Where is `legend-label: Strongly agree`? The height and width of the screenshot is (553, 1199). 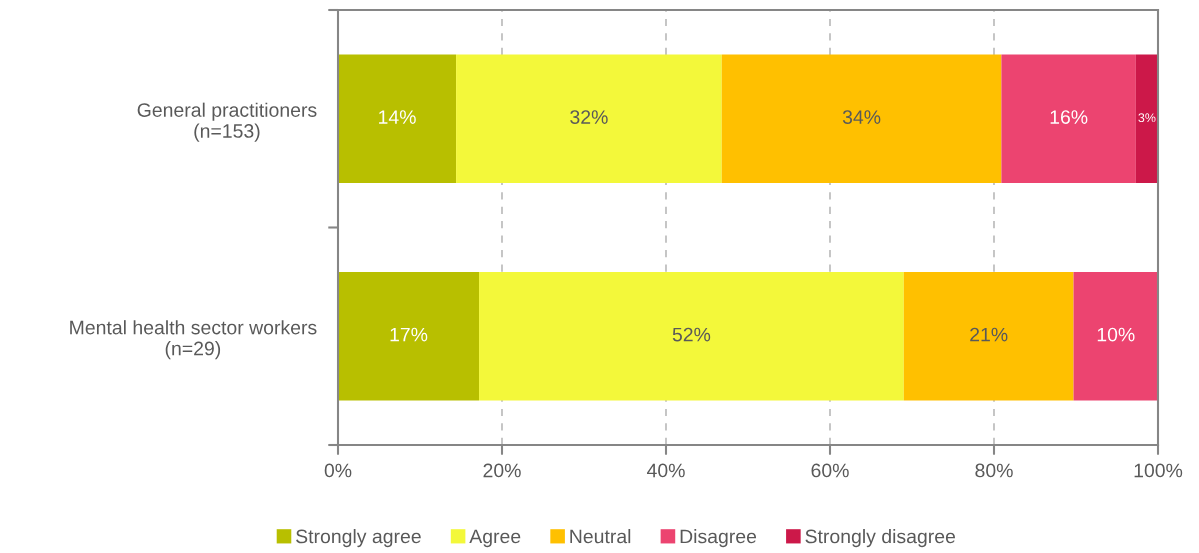
legend-label: Strongly agree is located at coordinates (358, 538).